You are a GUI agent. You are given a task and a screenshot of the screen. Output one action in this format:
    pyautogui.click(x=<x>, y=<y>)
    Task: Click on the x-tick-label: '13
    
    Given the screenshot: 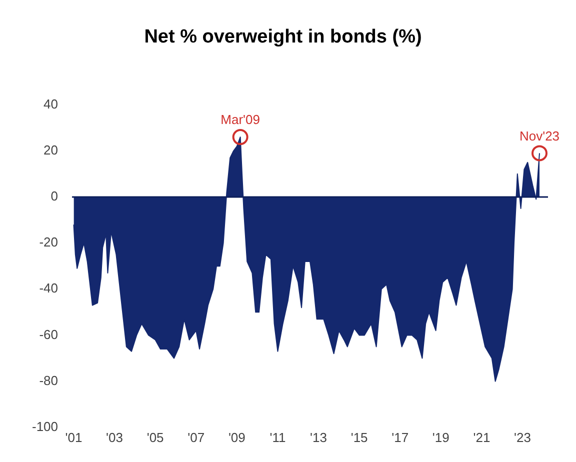 What is the action you would take?
    pyautogui.click(x=318, y=437)
    